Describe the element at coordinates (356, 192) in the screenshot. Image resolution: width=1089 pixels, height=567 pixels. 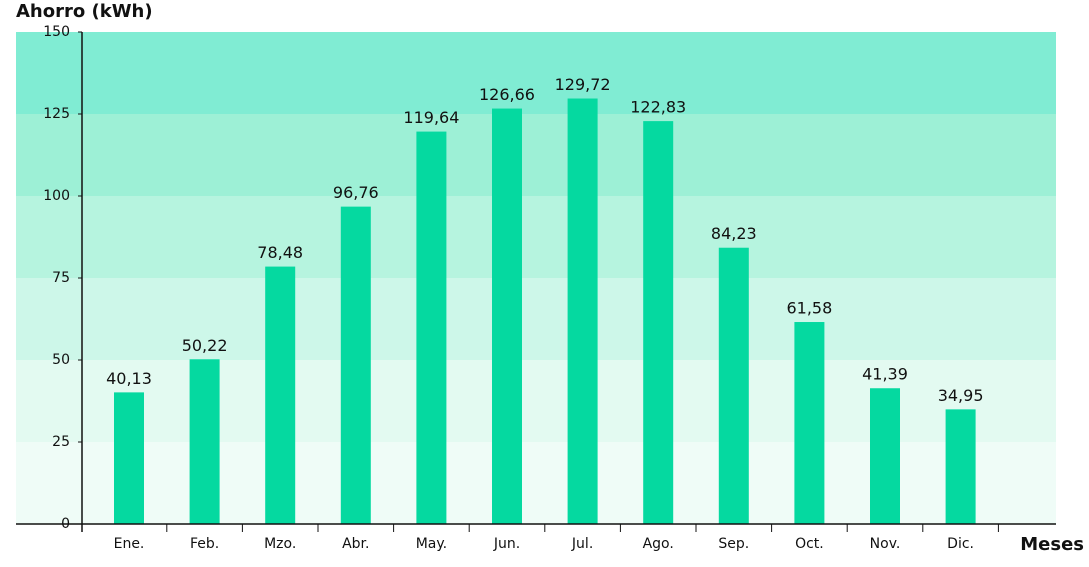
I see `value-label: 96,76` at that location.